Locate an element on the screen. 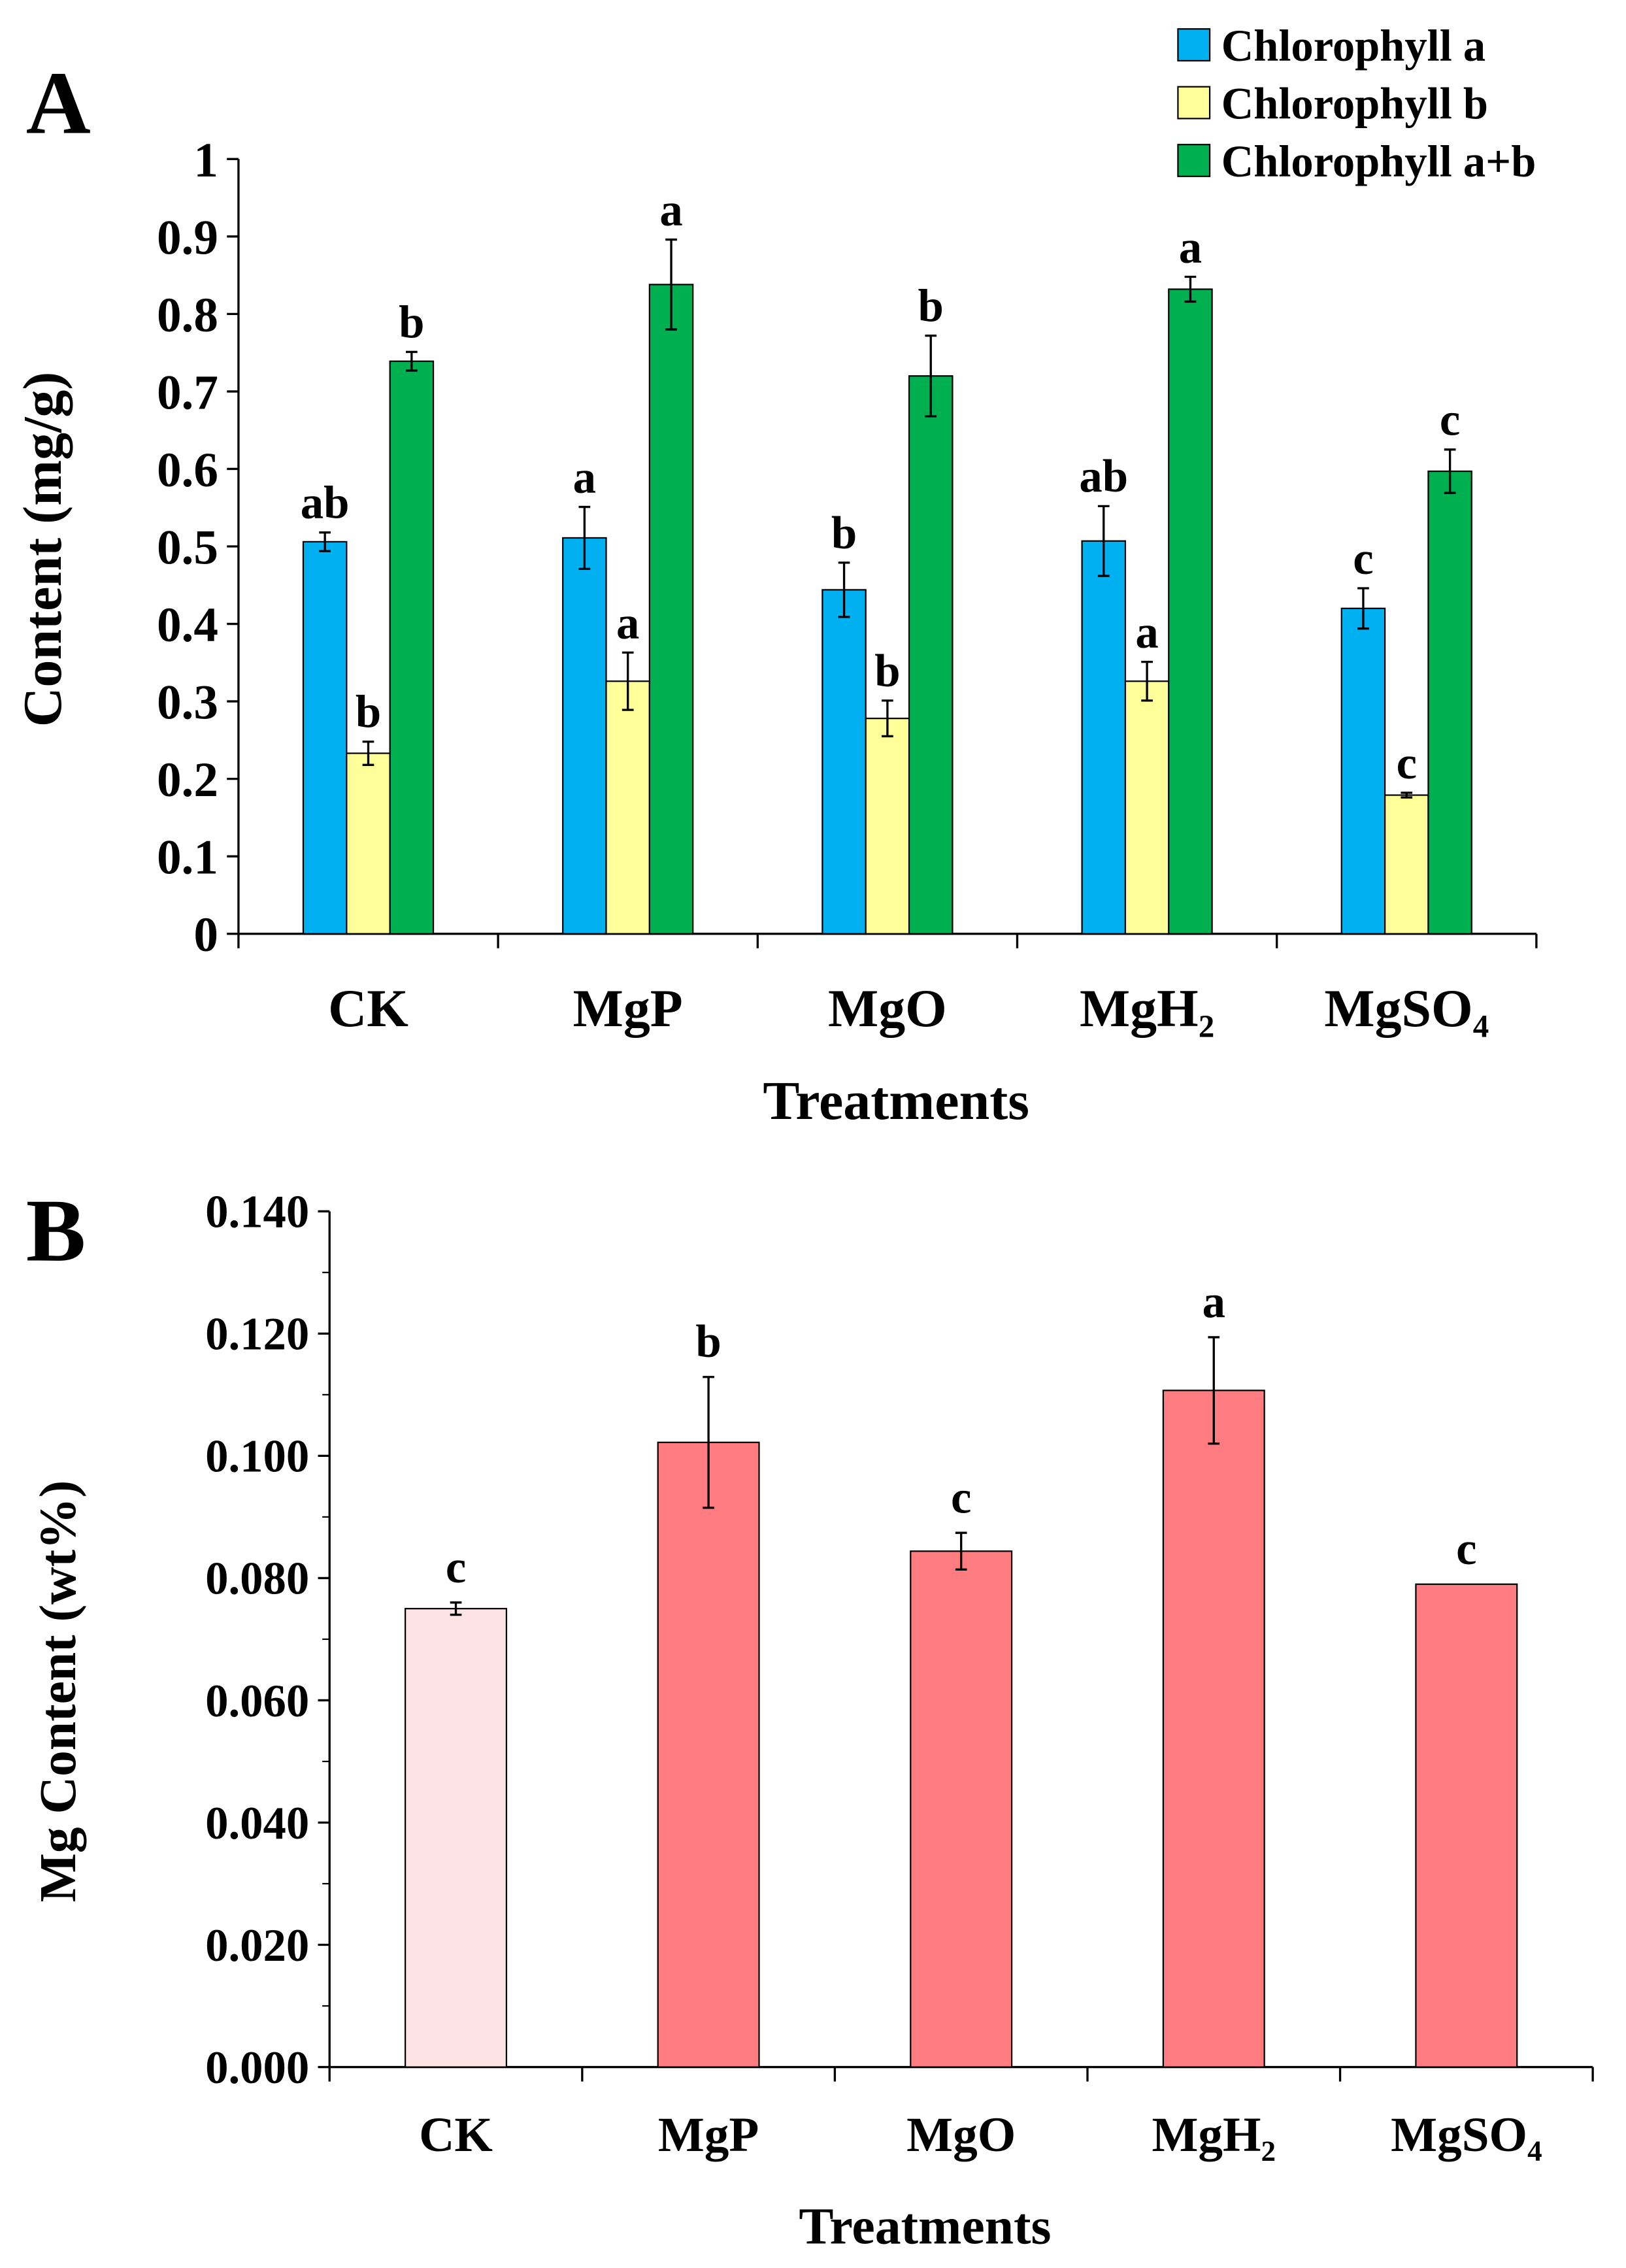  y-tick-label: 0.060 is located at coordinates (257, 1702).